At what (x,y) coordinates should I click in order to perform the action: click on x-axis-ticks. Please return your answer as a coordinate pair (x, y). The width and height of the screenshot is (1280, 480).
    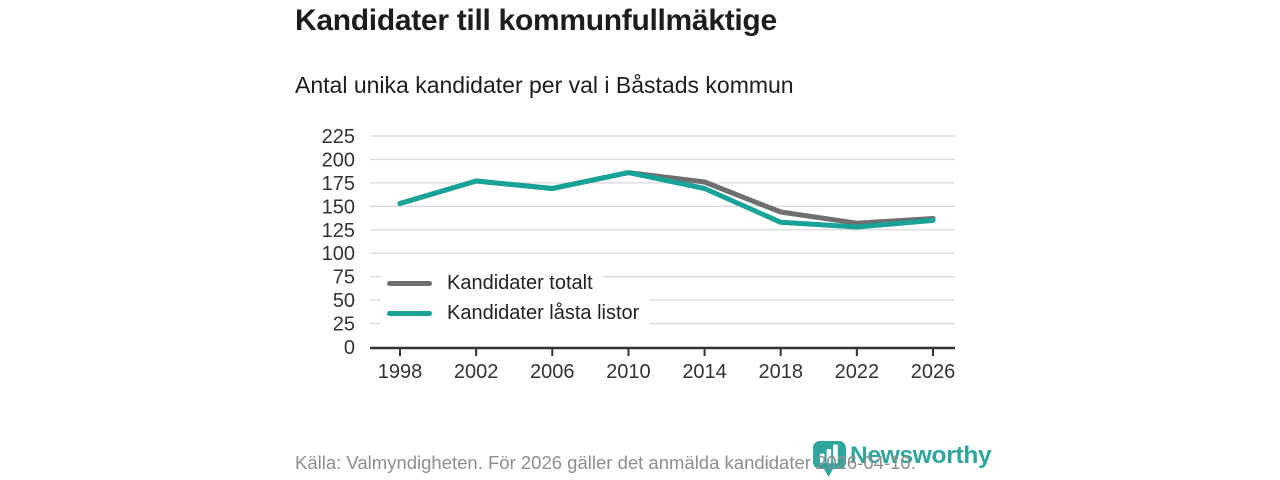
    Looking at the image, I should click on (666, 352).